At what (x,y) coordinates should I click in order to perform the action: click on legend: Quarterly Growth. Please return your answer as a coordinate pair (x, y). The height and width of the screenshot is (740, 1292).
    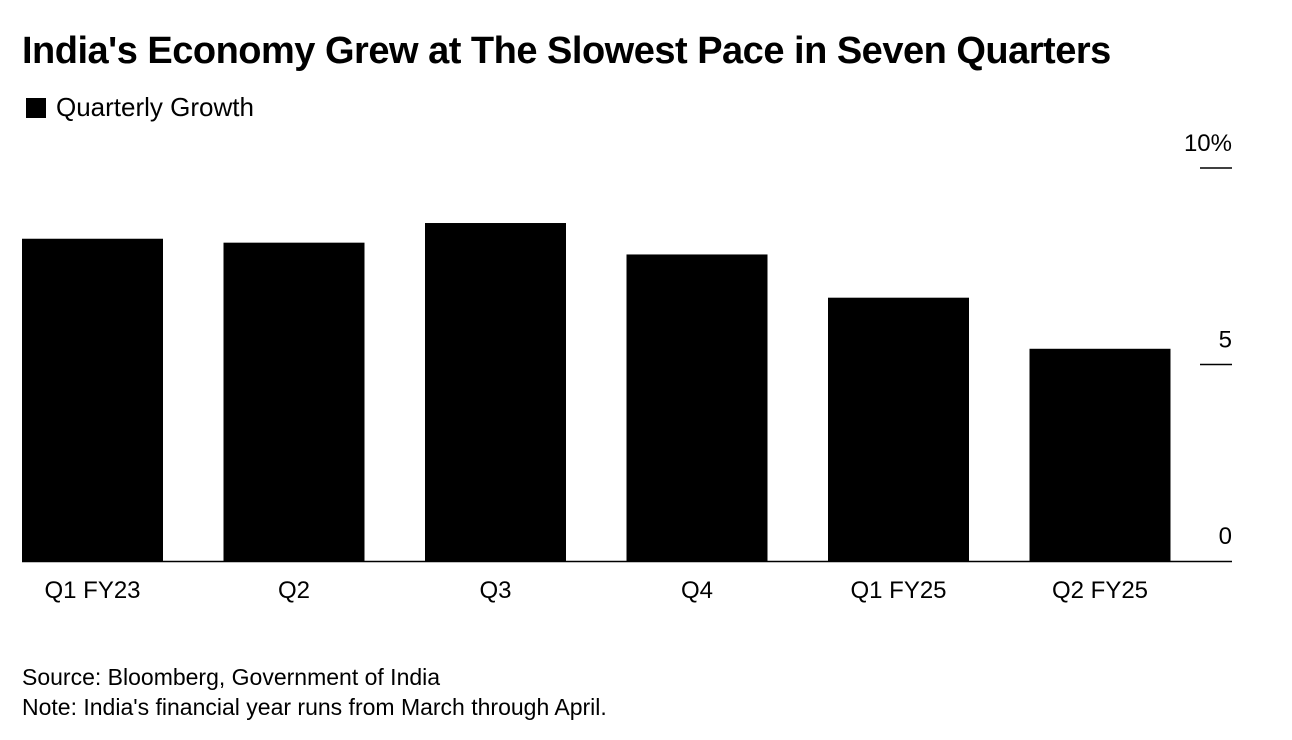
    Looking at the image, I should click on (140, 107).